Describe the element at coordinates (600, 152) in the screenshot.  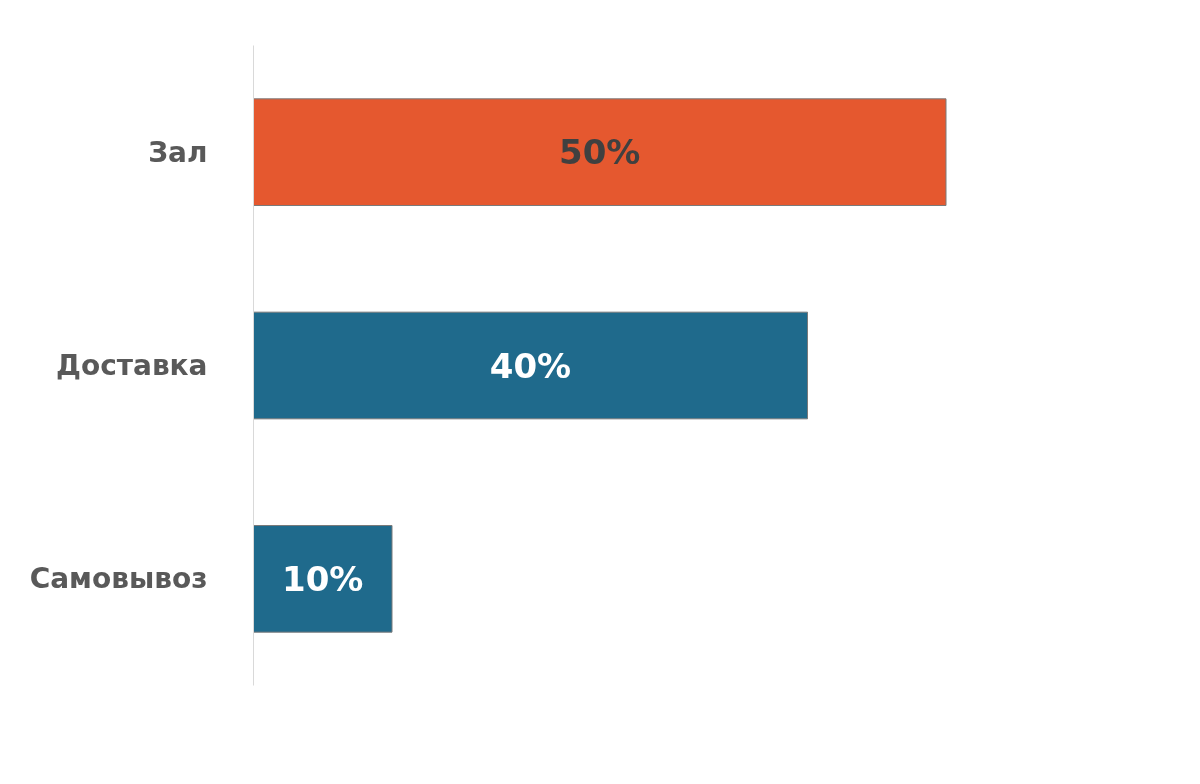
I see `data-label: 50%` at that location.